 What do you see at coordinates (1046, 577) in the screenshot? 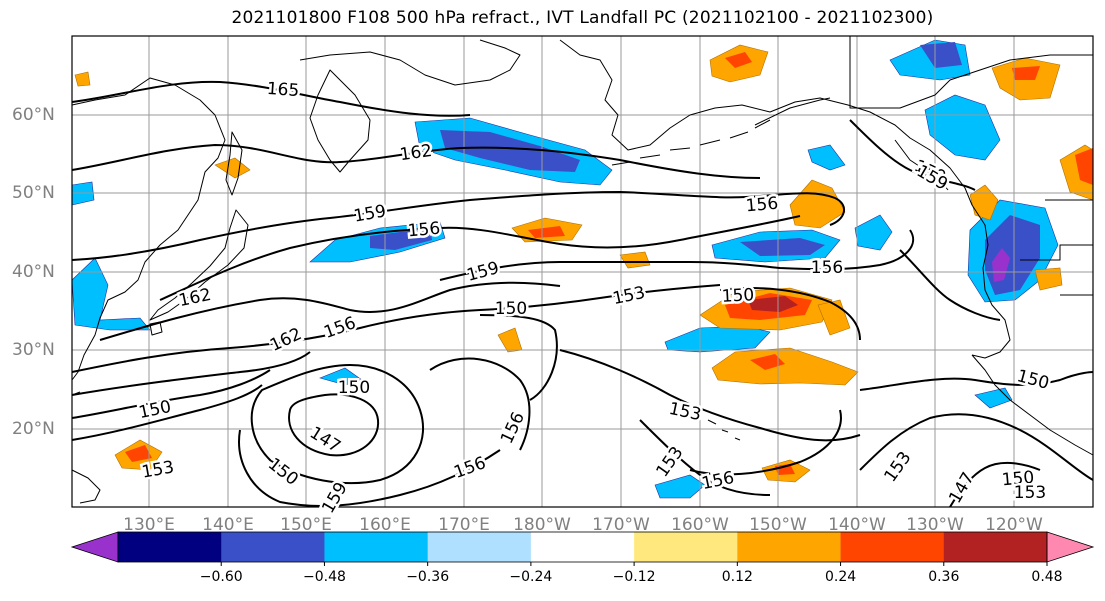
I see `colorbar-tick-label: 0.48` at bounding box center [1046, 577].